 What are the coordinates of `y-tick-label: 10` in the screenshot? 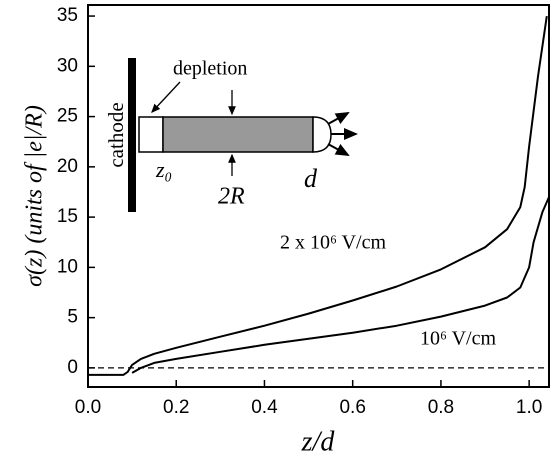 It's located at (67, 266).